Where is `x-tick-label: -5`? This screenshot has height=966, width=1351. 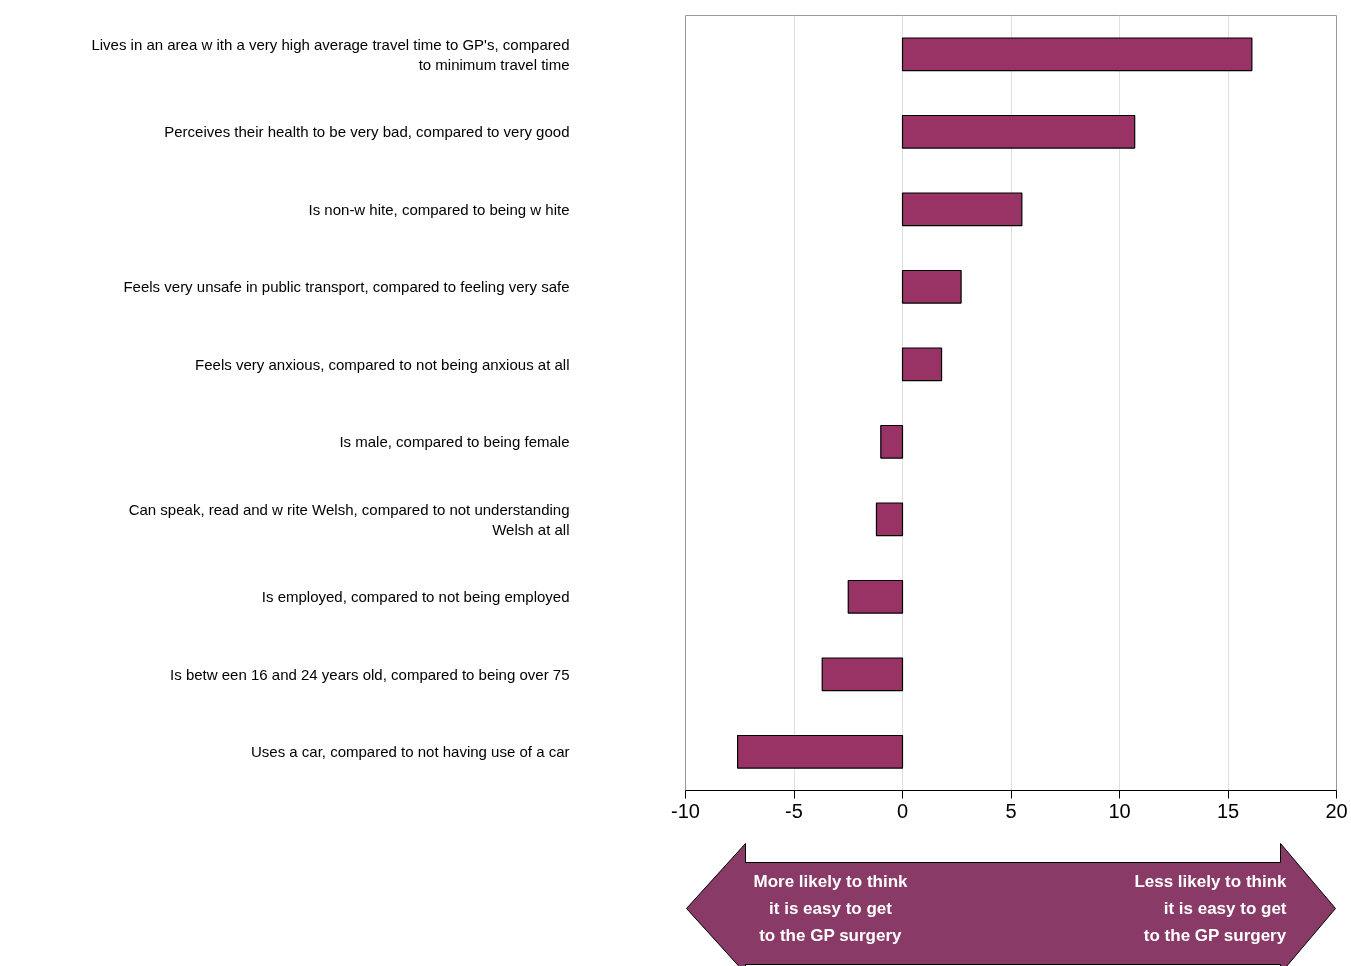
x-tick-label: -5 is located at coordinates (794, 810).